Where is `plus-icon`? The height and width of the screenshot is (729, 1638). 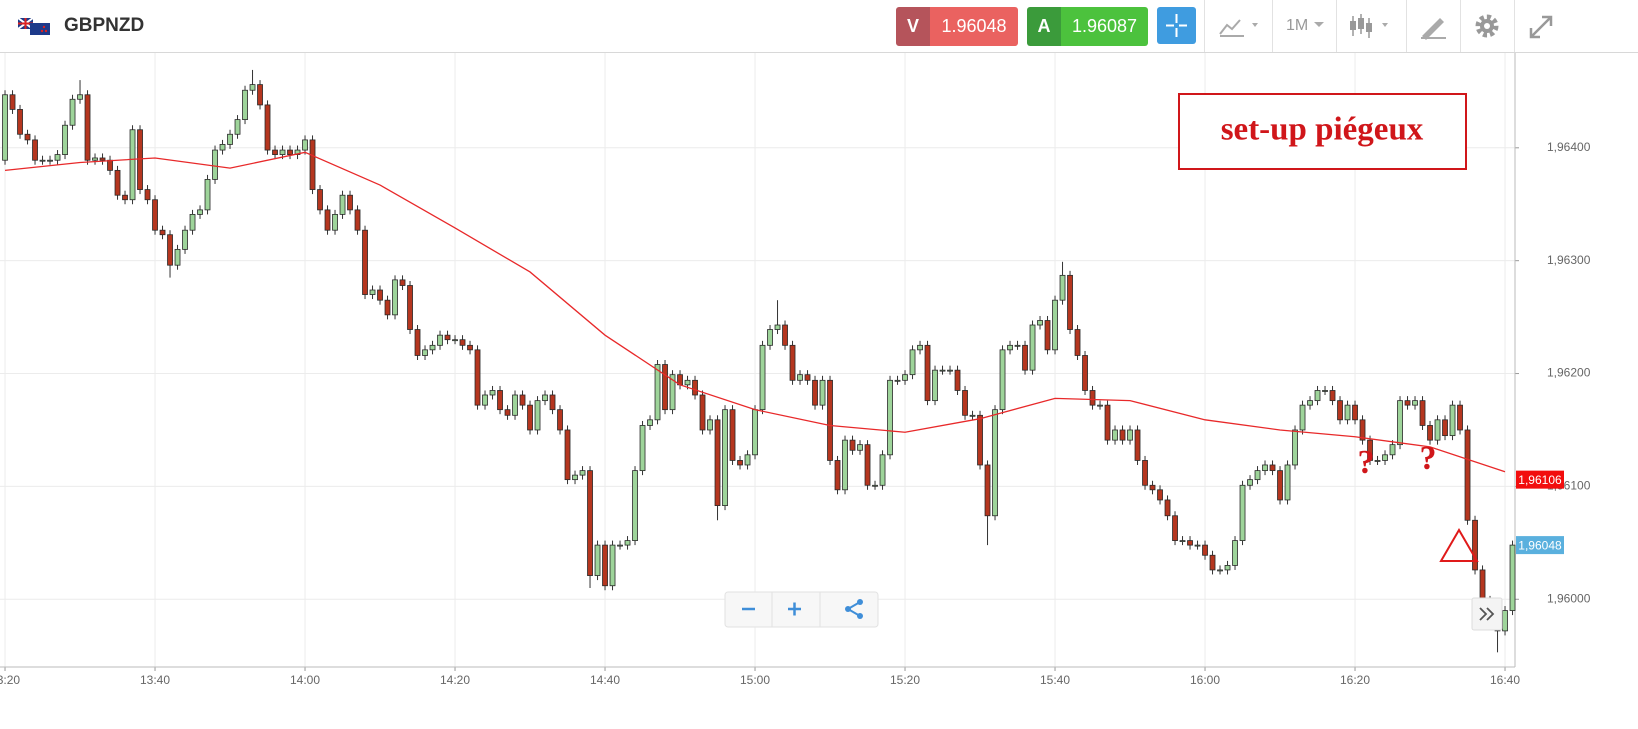 plus-icon is located at coordinates (794, 609).